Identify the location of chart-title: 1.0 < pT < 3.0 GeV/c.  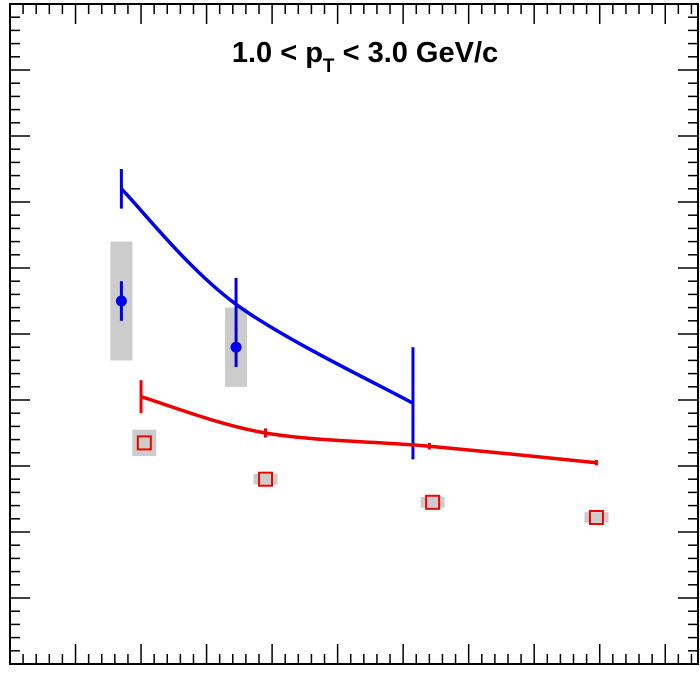
(365, 57).